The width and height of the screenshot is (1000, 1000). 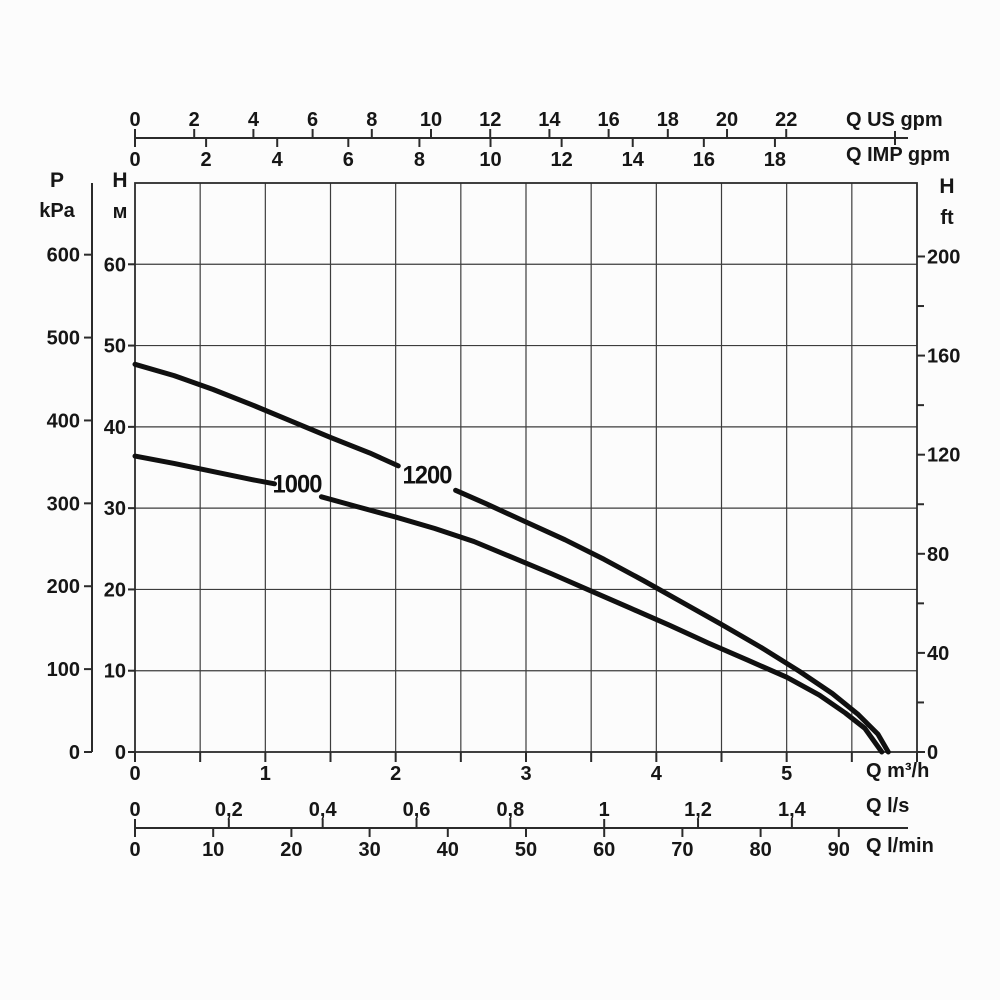 What do you see at coordinates (297, 484) in the screenshot?
I see `curve-label-1000: 1000` at bounding box center [297, 484].